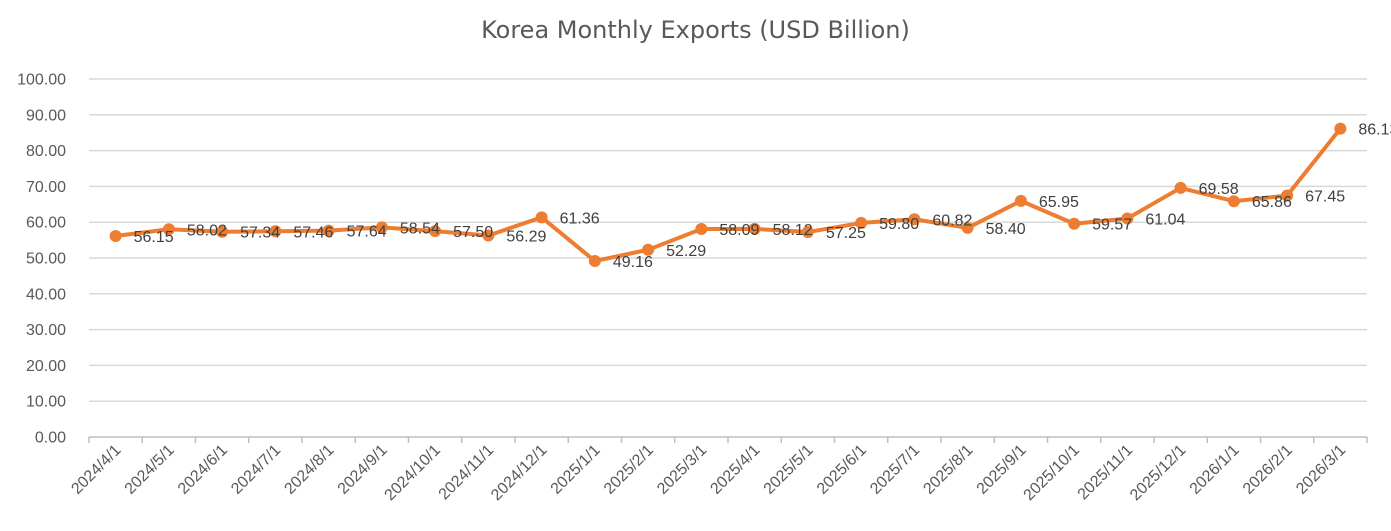  What do you see at coordinates (46, 259) in the screenshot?
I see `y-tick-label: 50.00` at bounding box center [46, 259].